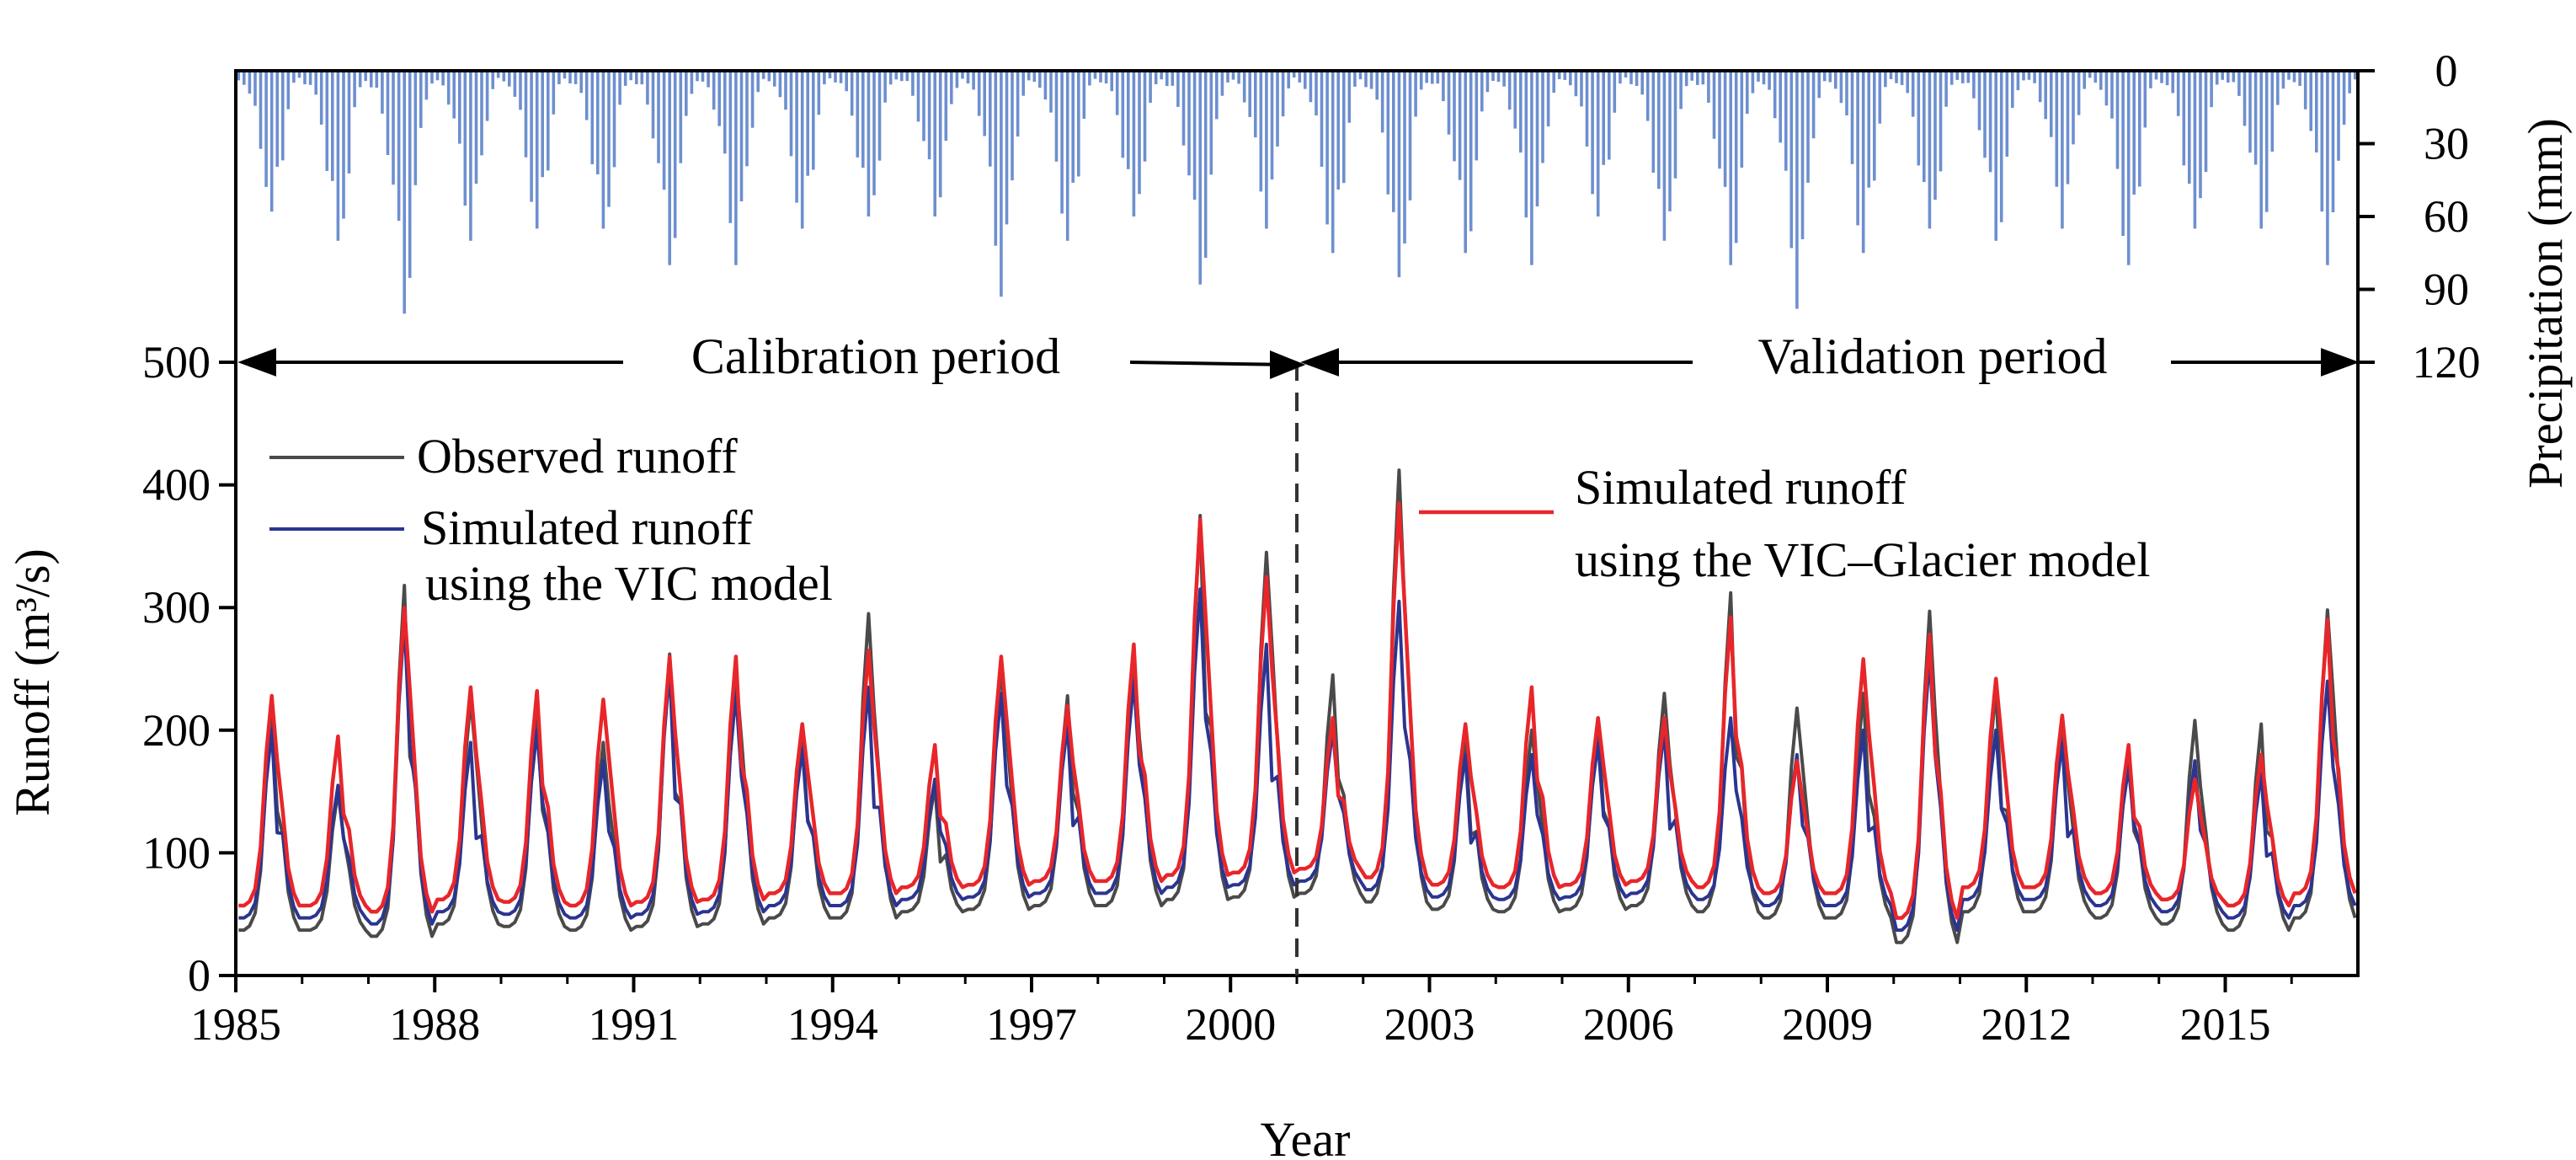 This screenshot has width=2576, height=1160. I want to click on x-tick-label: 2003, so click(1429, 1024).